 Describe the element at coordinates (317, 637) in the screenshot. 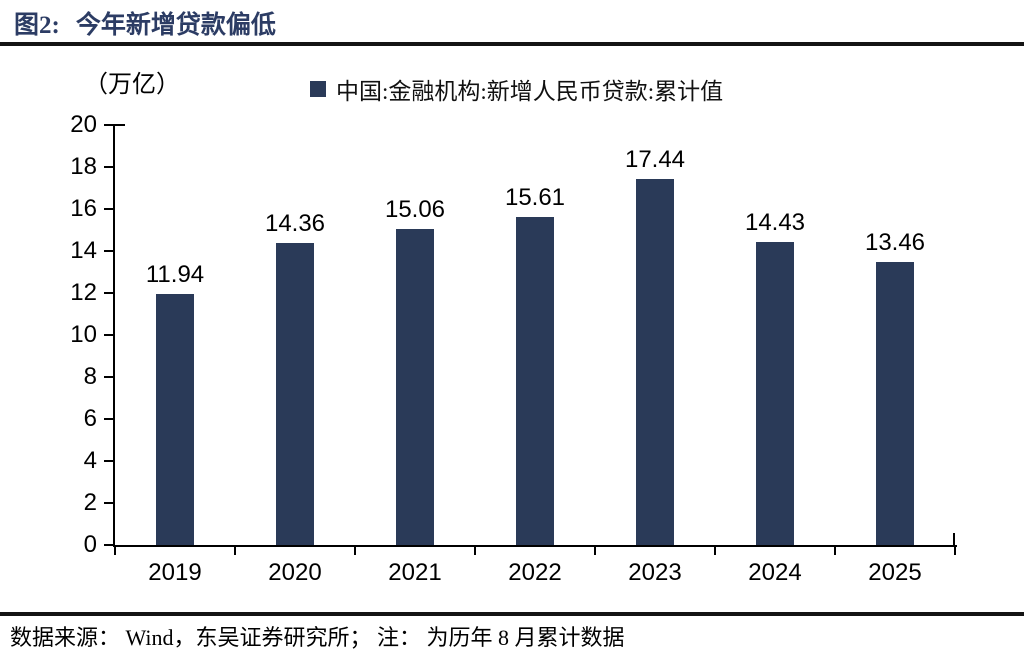

I see `source-note: 数据来源： Wind，东吴证券研究所； 注： 为历年 8 月累计数据` at that location.